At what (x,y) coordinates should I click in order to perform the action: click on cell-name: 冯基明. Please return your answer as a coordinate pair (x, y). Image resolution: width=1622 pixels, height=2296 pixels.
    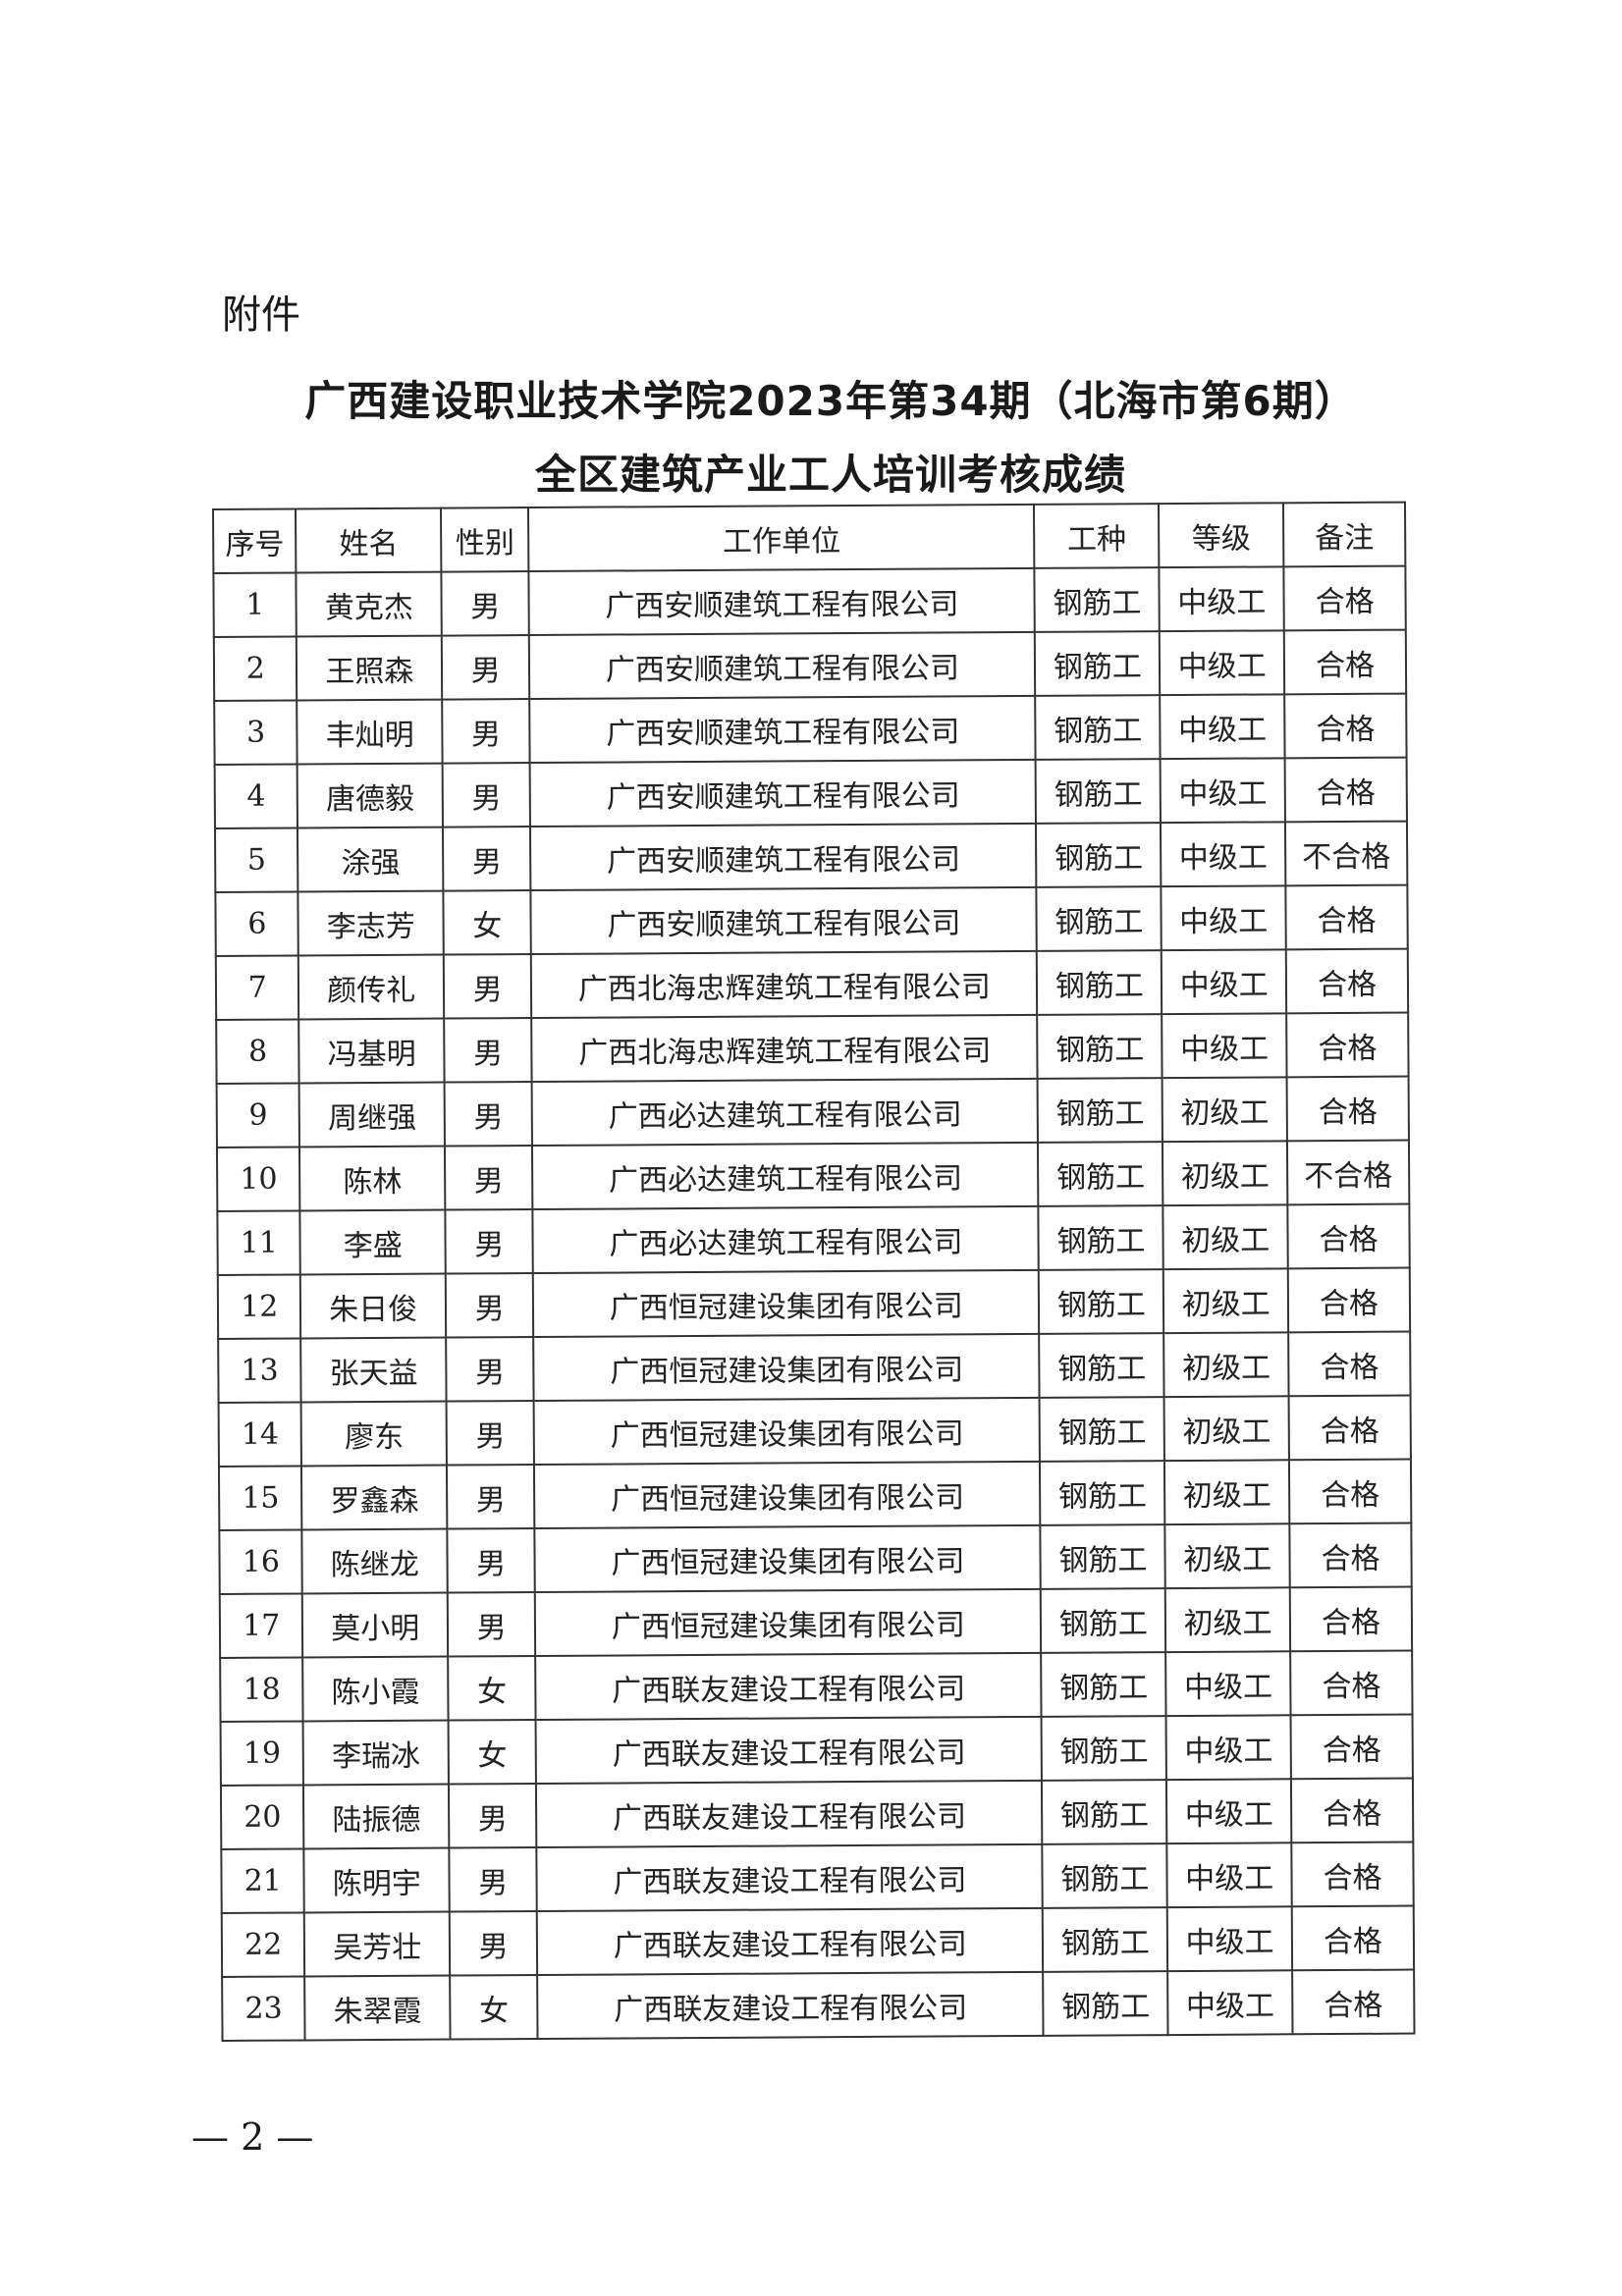
    Looking at the image, I should click on (371, 1051).